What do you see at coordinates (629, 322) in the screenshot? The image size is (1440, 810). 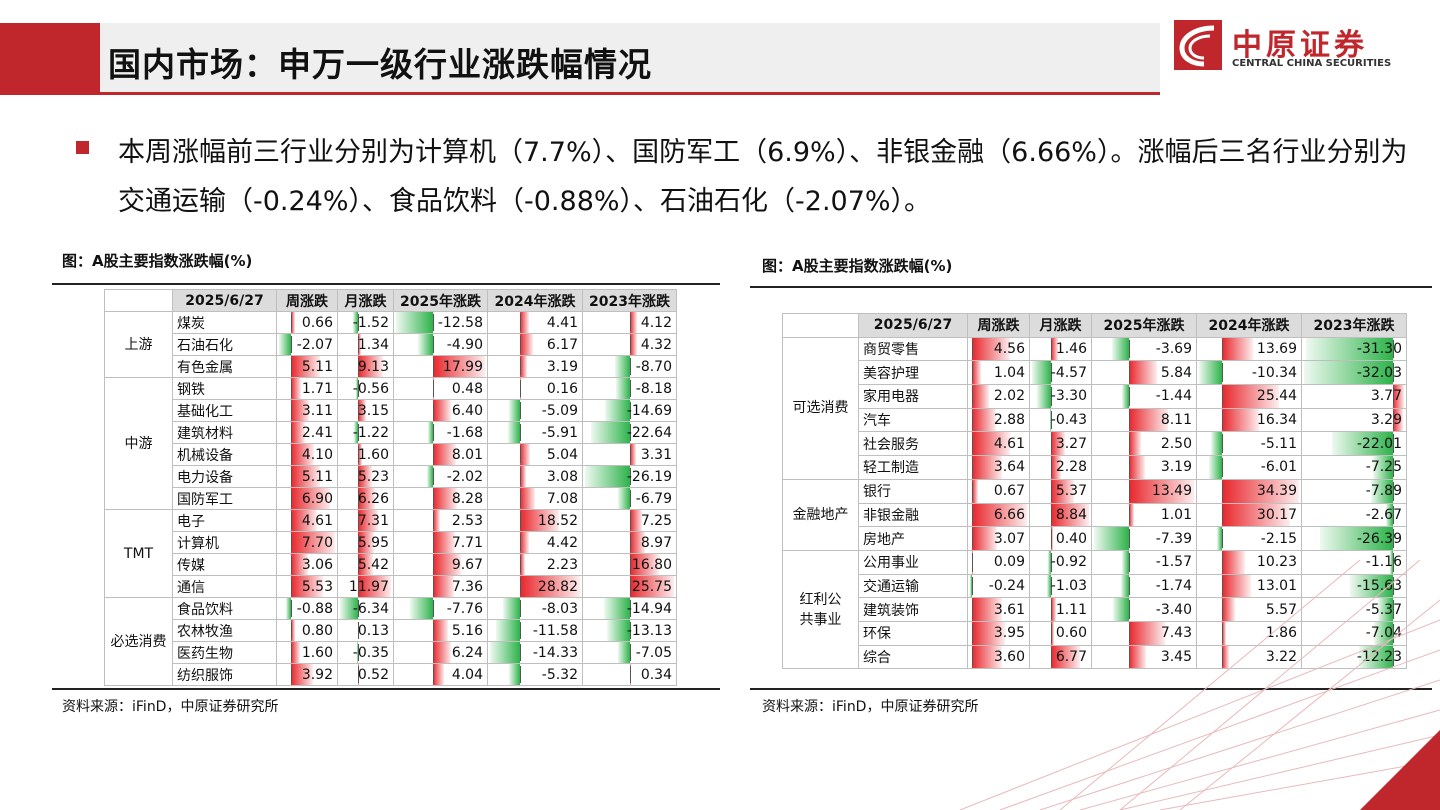 I see `value-cell: 4.12` at bounding box center [629, 322].